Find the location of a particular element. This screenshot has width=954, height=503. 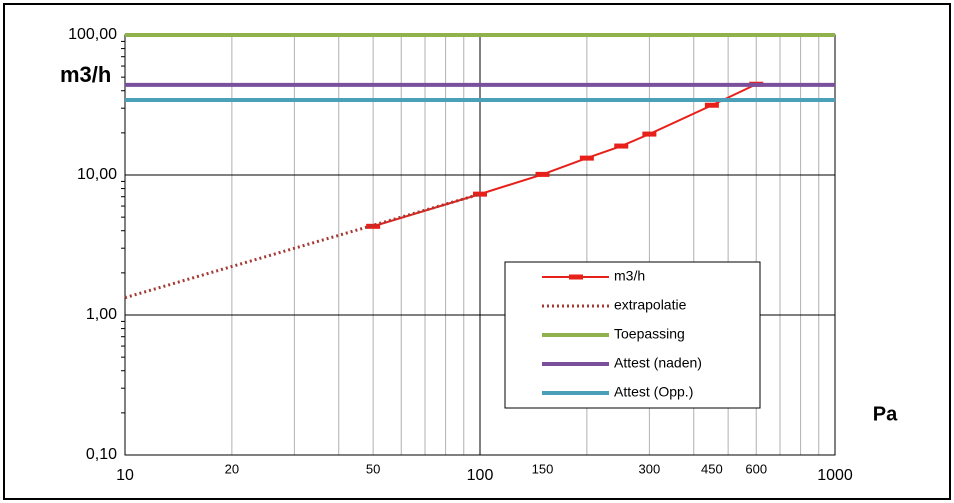

y-tick-label: 1,00 is located at coordinates (101, 314).